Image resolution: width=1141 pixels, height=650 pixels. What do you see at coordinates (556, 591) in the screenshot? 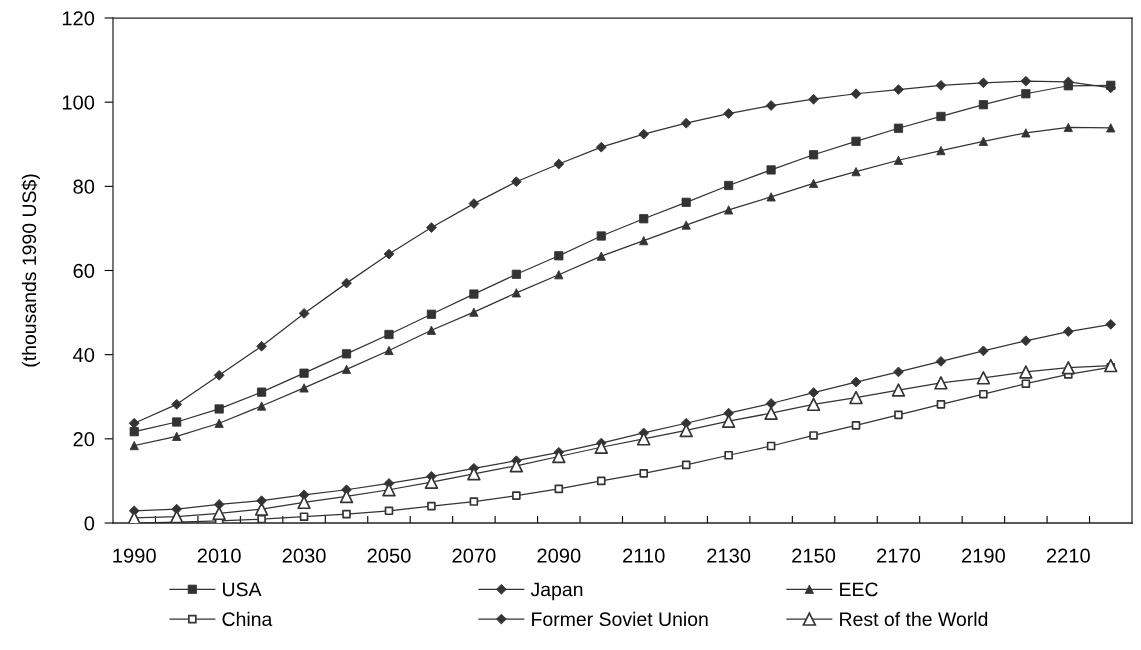
I see `legend-label: Japan` at bounding box center [556, 591].